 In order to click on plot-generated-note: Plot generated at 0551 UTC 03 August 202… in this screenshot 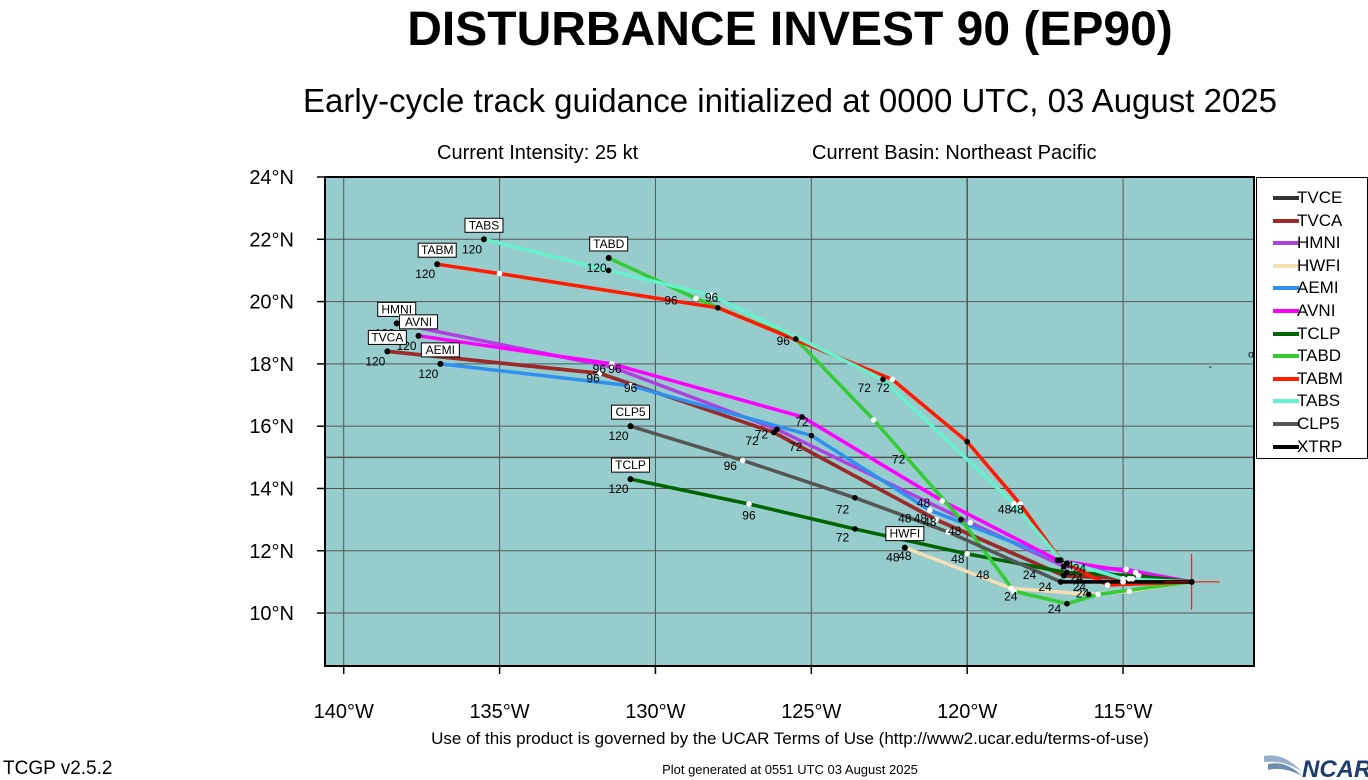, I will do `click(790, 769)`.